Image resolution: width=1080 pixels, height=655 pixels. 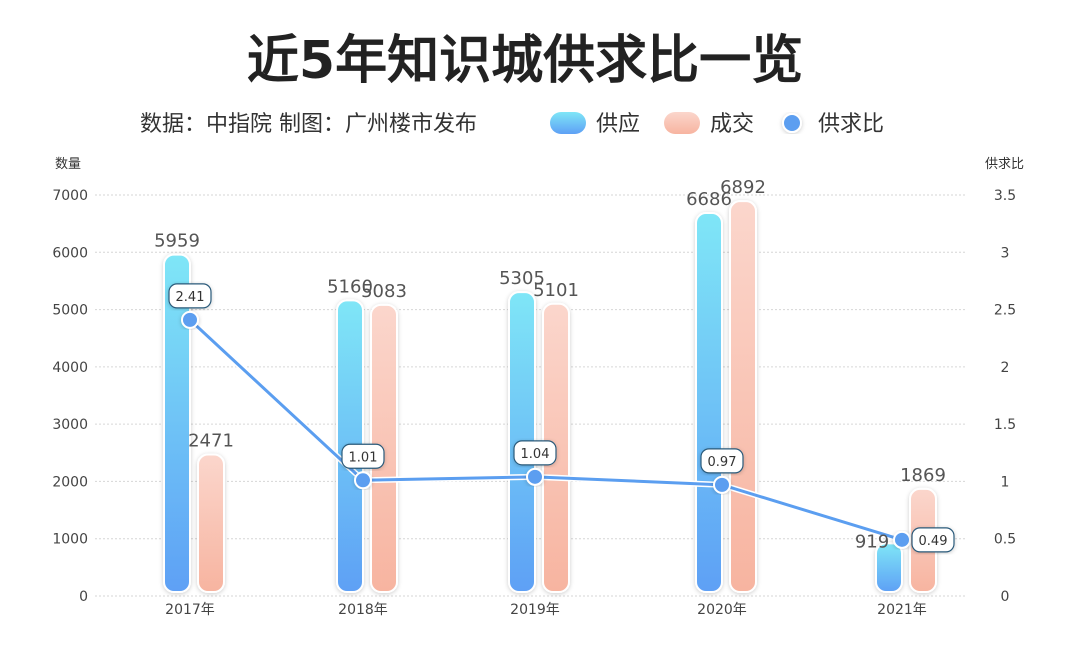 I want to click on legend-swatch-supply, so click(x=568, y=123).